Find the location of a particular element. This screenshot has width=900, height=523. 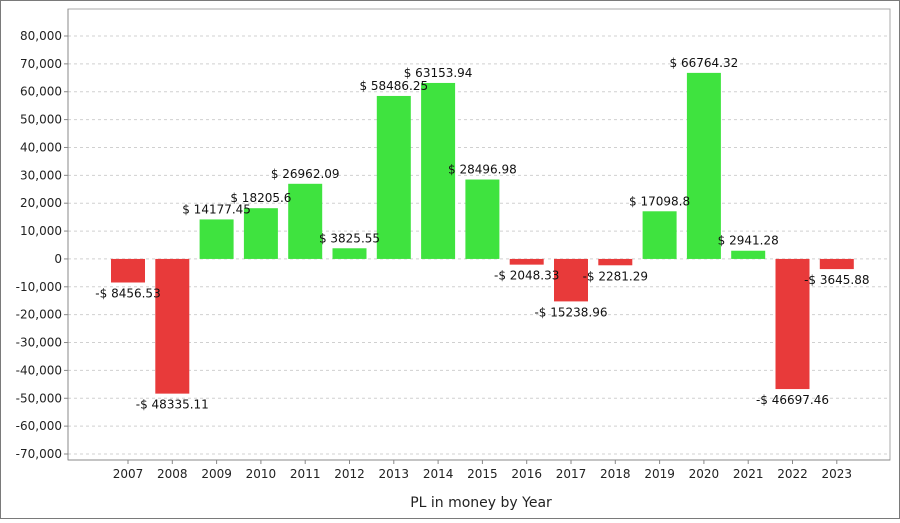

x-tick-label: 2008 is located at coordinates (172, 474).